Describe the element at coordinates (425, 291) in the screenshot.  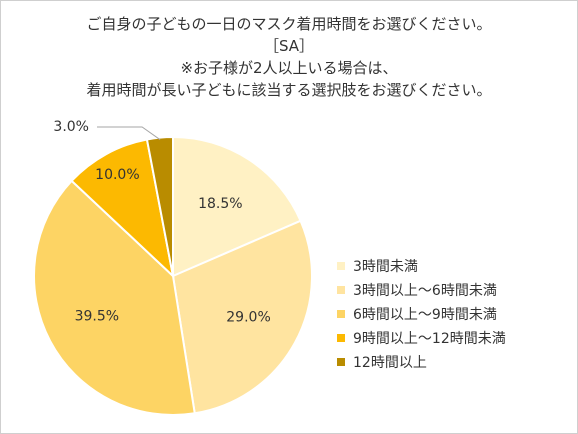
I see `legend-label-2: 3時間以上～6時間未満` at that location.